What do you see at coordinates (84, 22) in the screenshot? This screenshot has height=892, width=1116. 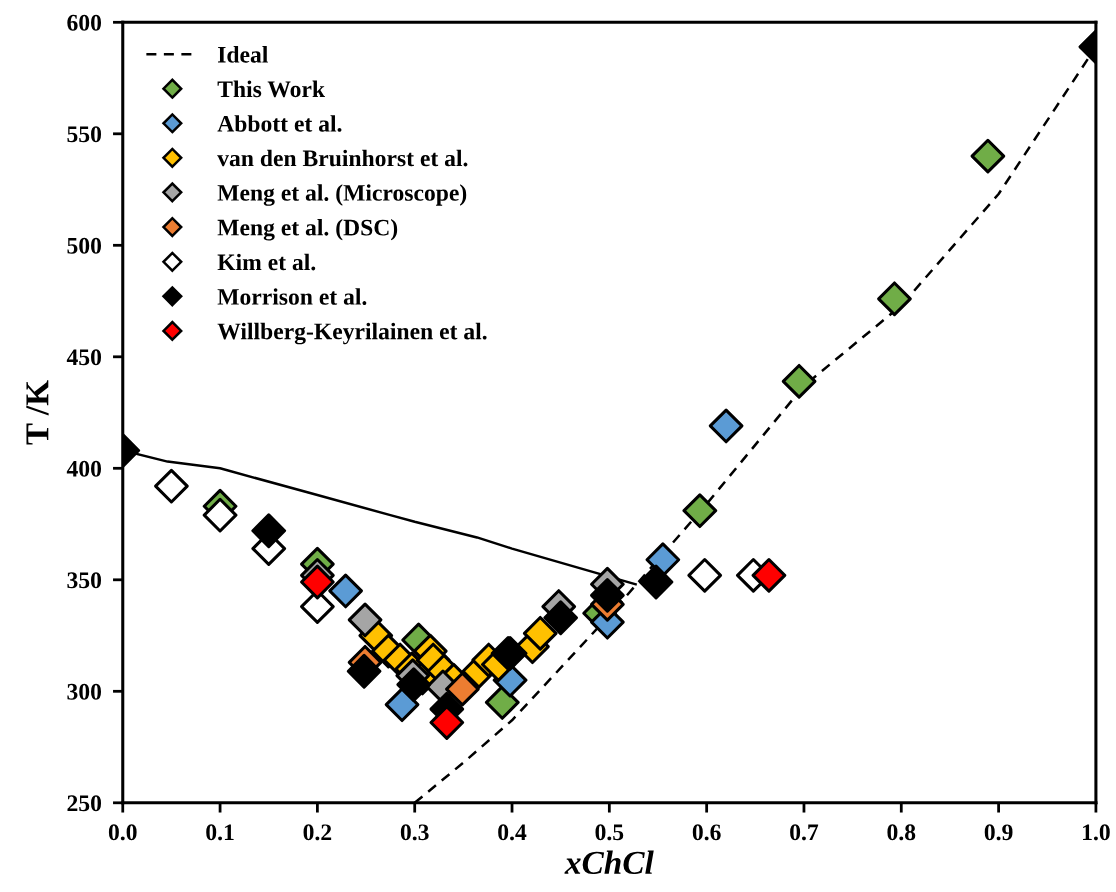 I see `y-tick-label: 600` at bounding box center [84, 22].